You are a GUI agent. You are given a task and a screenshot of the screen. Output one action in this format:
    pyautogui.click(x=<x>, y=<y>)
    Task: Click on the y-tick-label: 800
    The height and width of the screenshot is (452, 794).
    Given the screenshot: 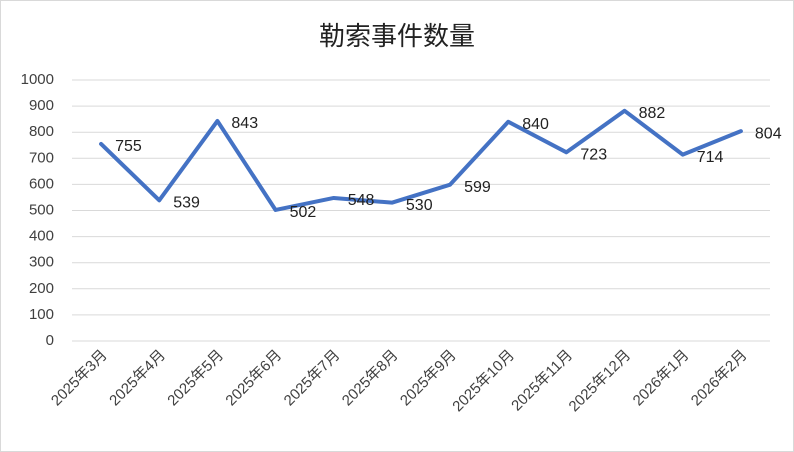 What is the action you would take?
    pyautogui.click(x=41, y=131)
    